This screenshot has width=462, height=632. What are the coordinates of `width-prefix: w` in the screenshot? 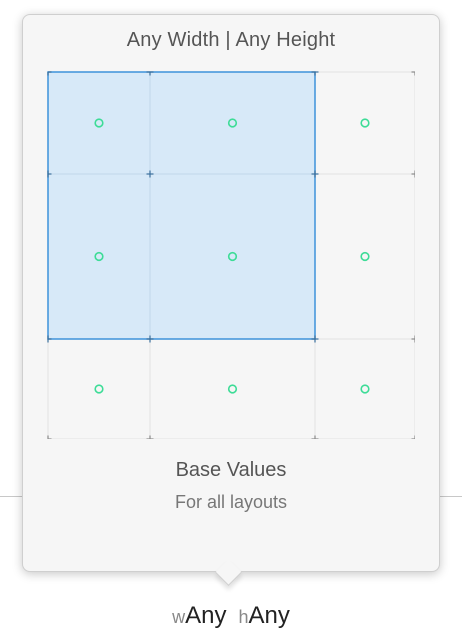 It's located at (179, 617).